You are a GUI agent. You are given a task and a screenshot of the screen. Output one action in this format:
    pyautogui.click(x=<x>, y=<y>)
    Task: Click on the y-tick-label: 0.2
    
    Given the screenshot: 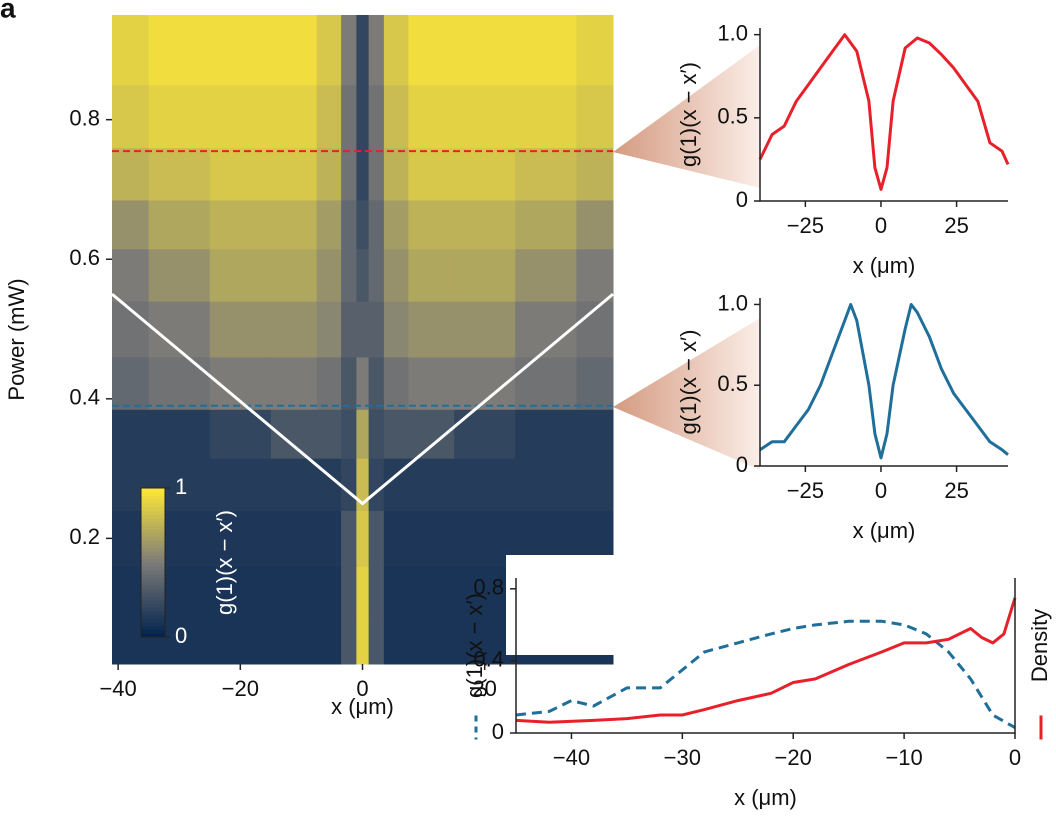 What is the action you would take?
    pyautogui.click(x=84, y=536)
    